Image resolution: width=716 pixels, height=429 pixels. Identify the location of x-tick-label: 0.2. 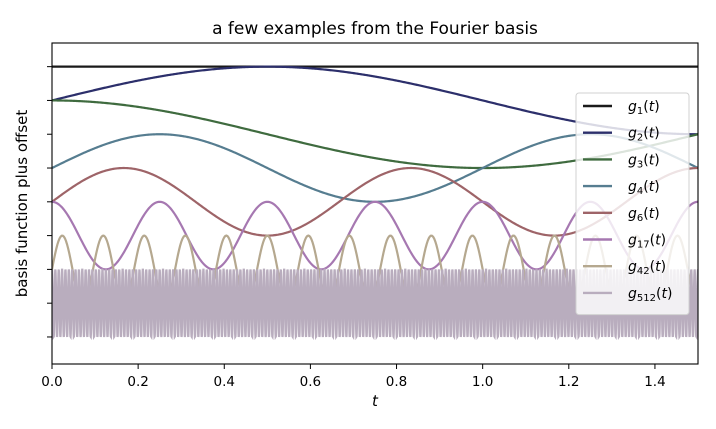
(137, 382).